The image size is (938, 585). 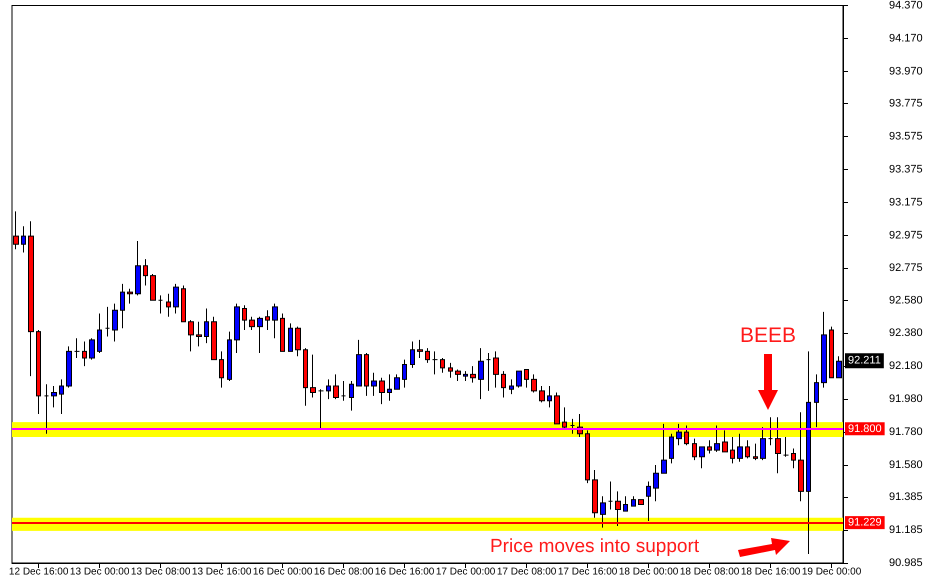 What do you see at coordinates (906, 268) in the screenshot?
I see `y-tick-label: 92.775` at bounding box center [906, 268].